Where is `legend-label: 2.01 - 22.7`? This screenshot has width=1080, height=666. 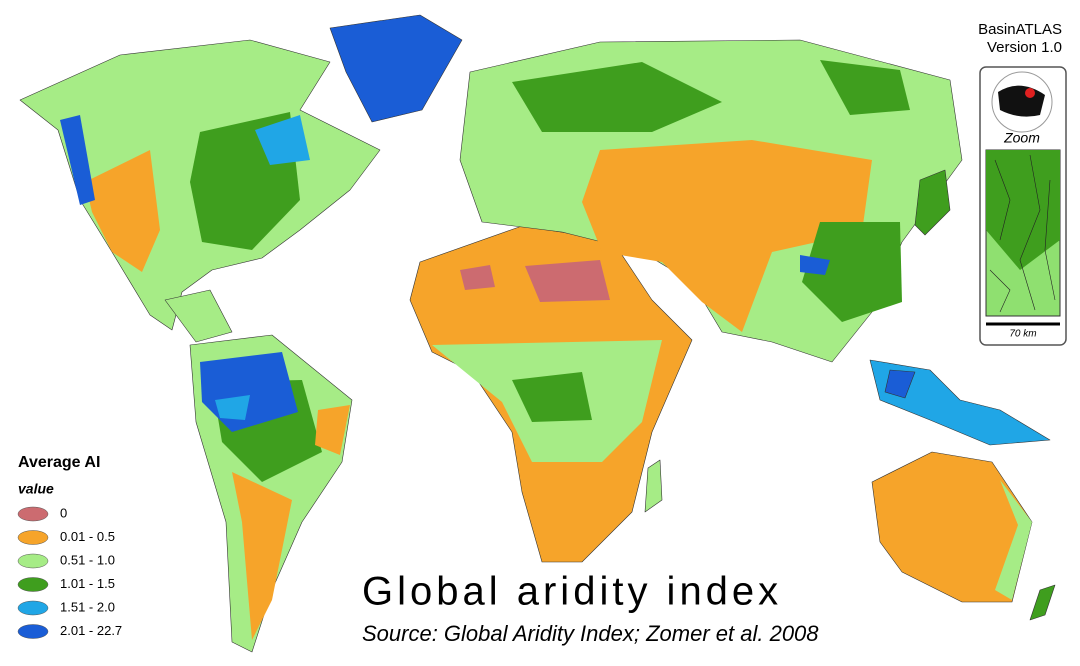
legend-label: 2.01 - 22.7 is located at coordinates (91, 630).